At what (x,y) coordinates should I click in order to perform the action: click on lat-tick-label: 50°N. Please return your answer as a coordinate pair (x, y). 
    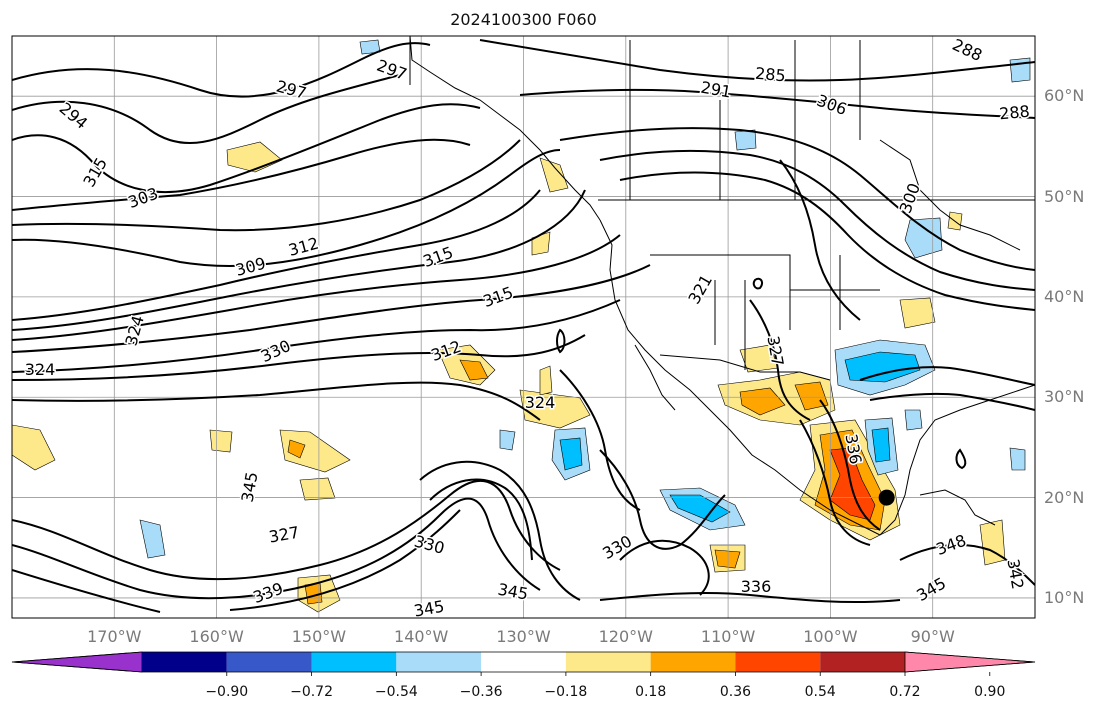
    Looking at the image, I should click on (1064, 196).